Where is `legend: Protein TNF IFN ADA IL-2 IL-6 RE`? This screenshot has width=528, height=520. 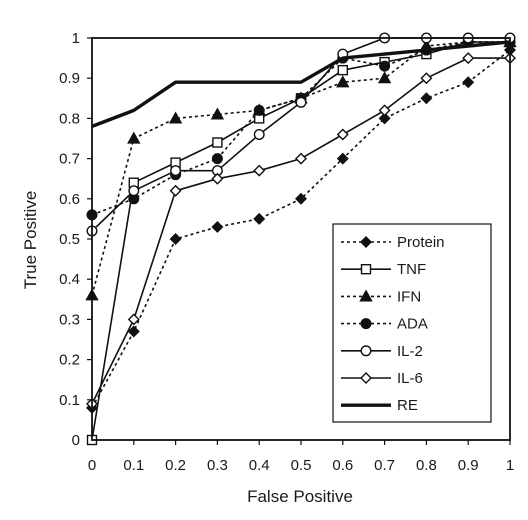 legend: Protein TNF IFN ADA IL-2 IL-6 RE is located at coordinates (412, 323).